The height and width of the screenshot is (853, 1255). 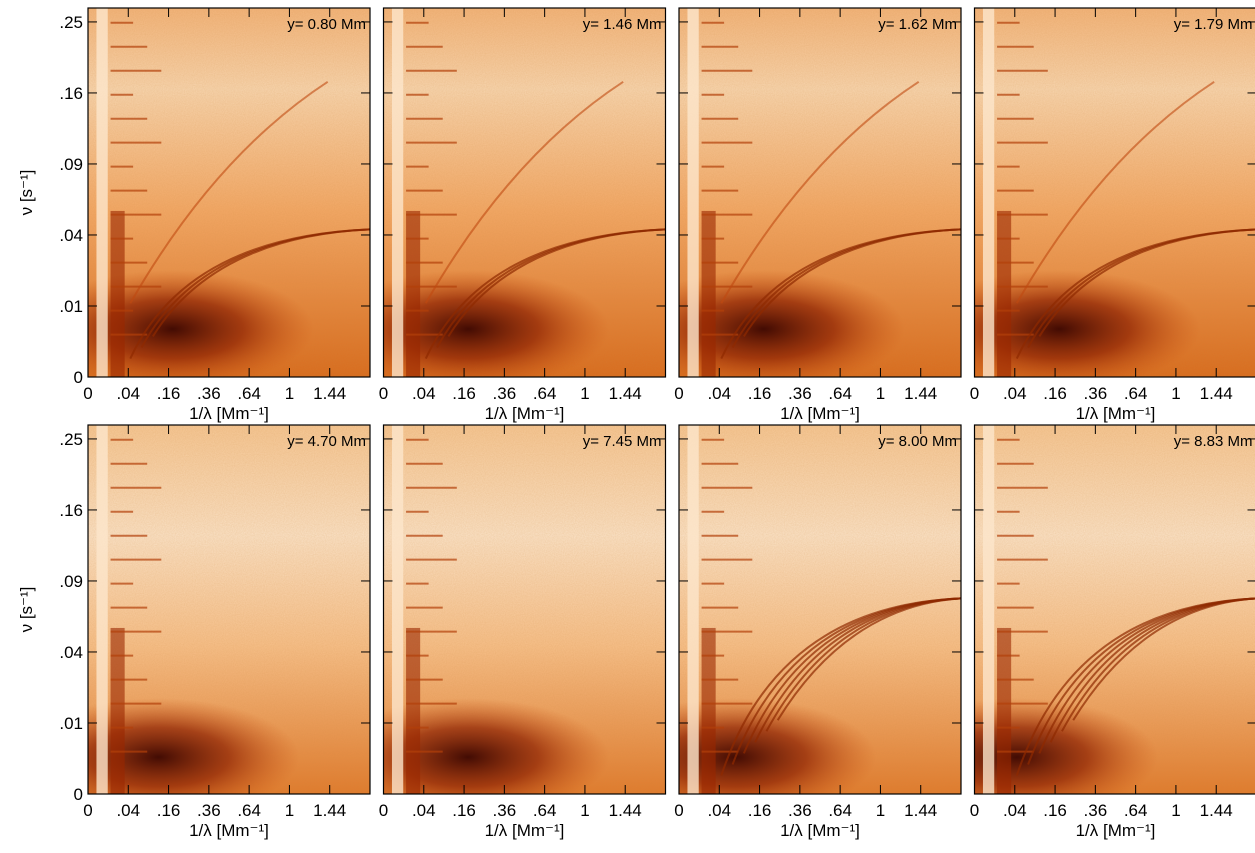 I want to click on y-tick-label: .16, so click(x=71, y=93).